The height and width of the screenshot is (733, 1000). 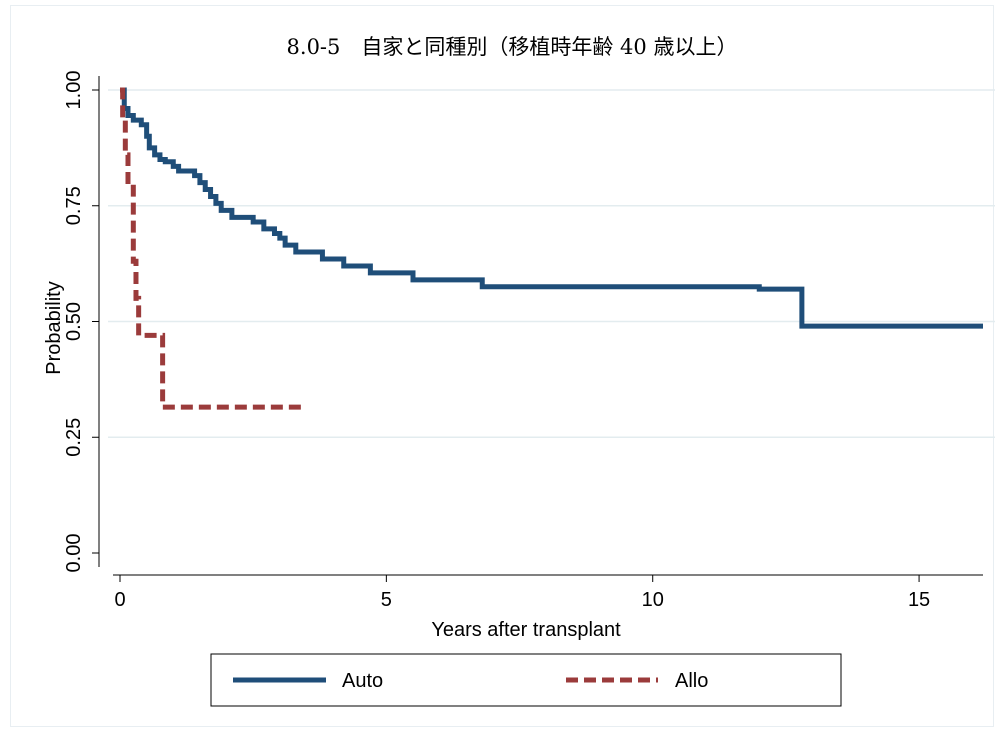 What do you see at coordinates (362, 681) in the screenshot?
I see `legend-label-auto: Auto` at bounding box center [362, 681].